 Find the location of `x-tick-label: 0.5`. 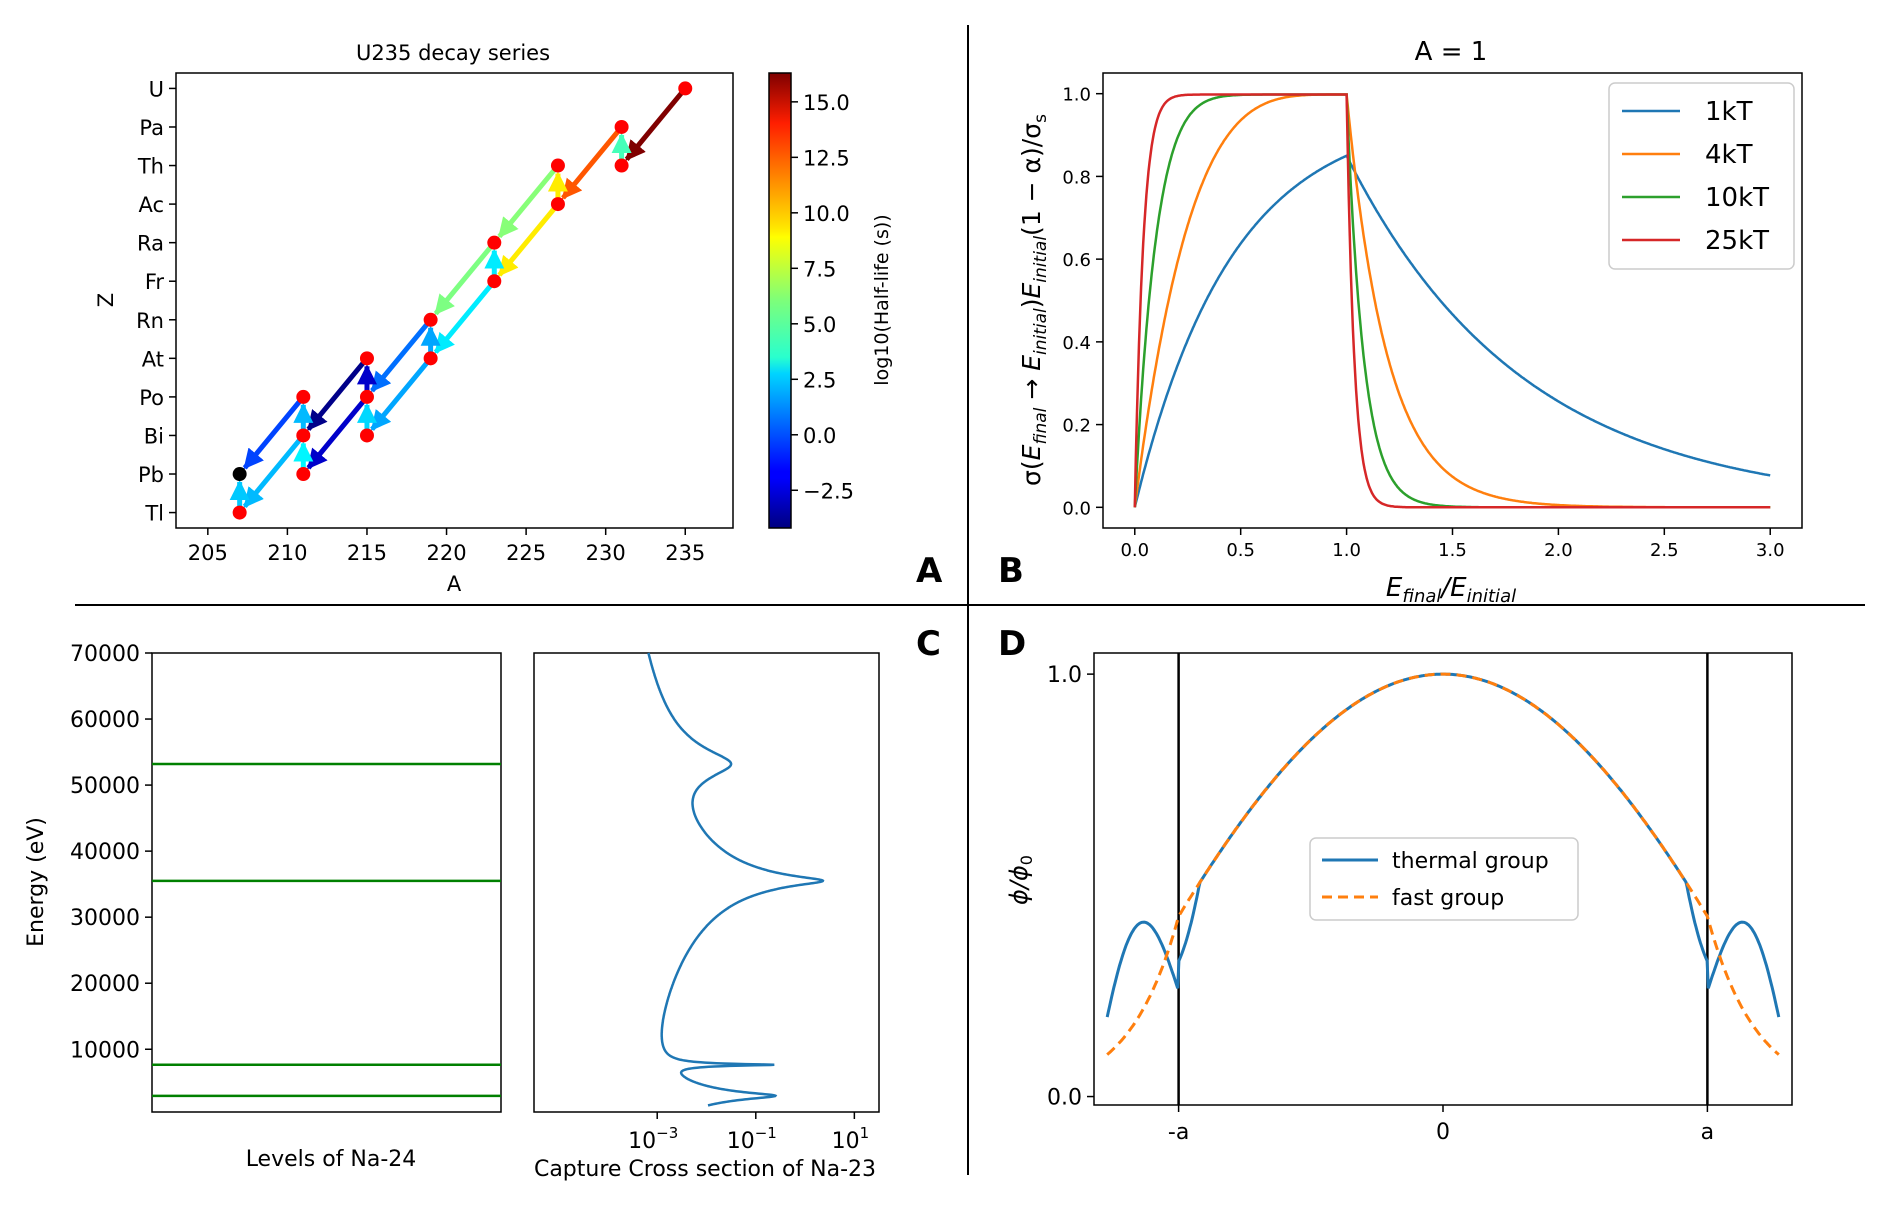

x-tick-label: 0.5 is located at coordinates (1240, 550).